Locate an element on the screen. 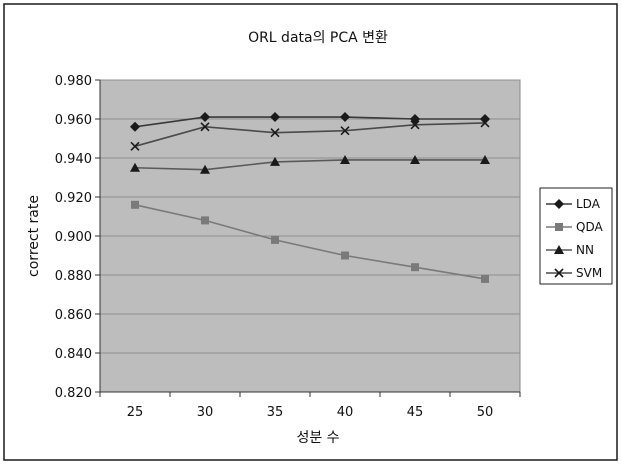 This screenshot has width=621, height=464. series-line-lda is located at coordinates (309, 122).